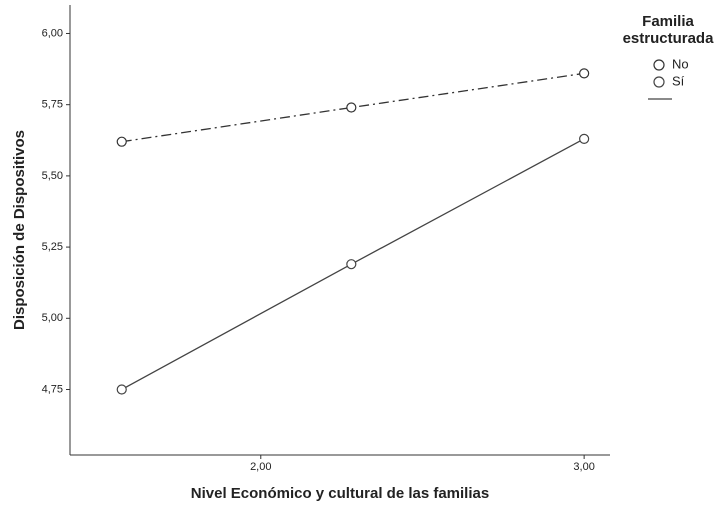  What do you see at coordinates (52, 318) in the screenshot?
I see `y-tick-label: 5,00` at bounding box center [52, 318].